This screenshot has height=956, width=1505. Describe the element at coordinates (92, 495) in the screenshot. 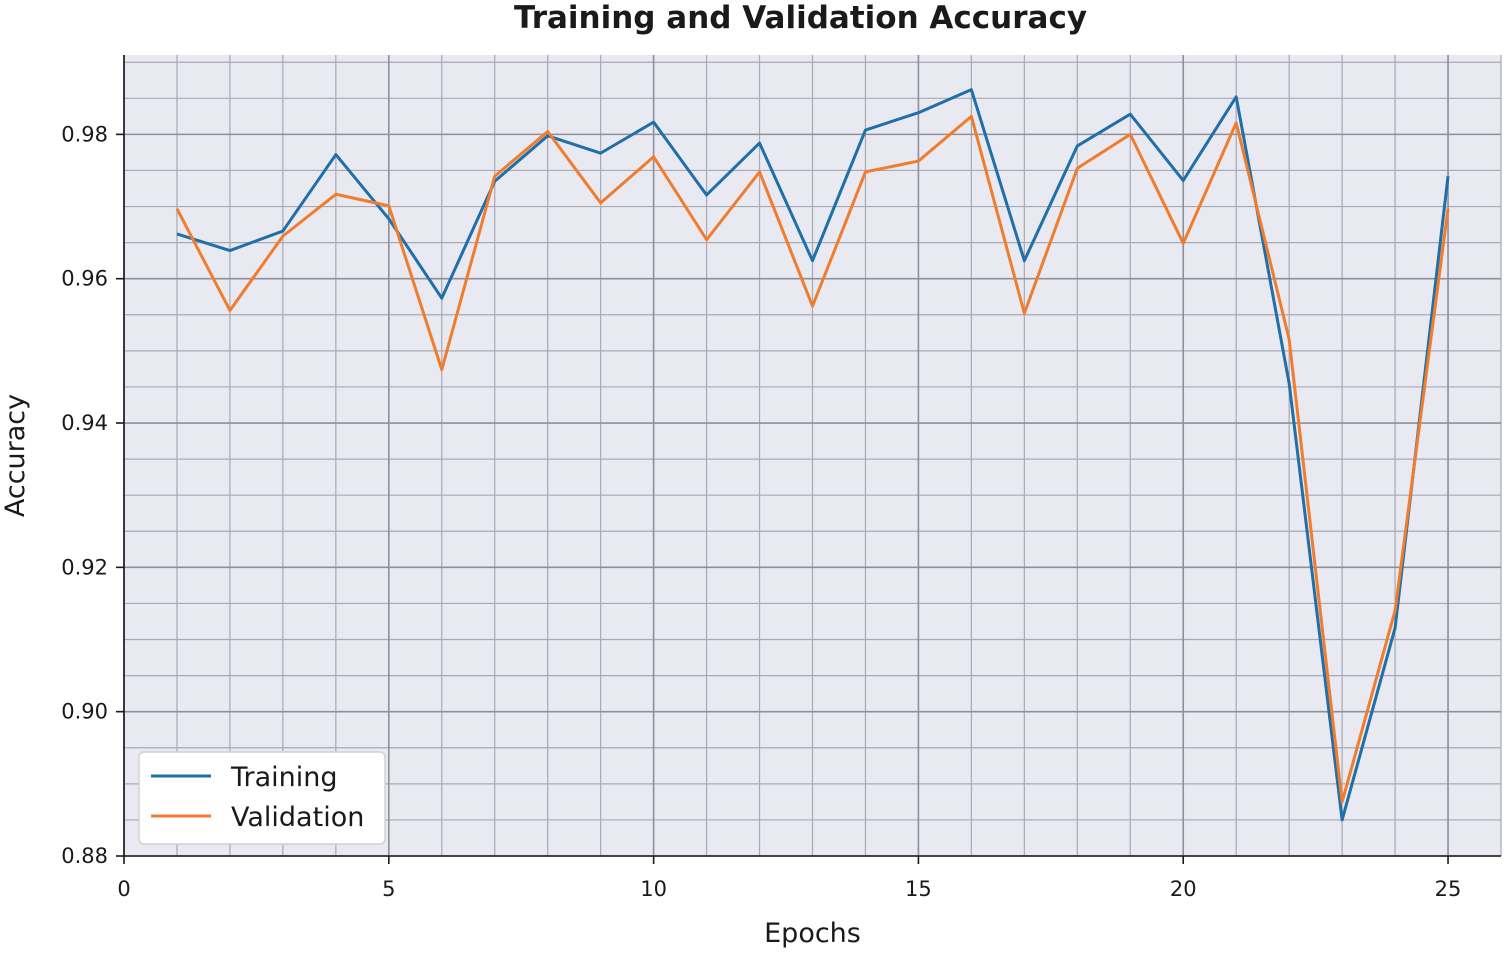

I see `y-axis-ticks: 0.88 0.90 0.92 0.94 0.96 0.98` at that location.